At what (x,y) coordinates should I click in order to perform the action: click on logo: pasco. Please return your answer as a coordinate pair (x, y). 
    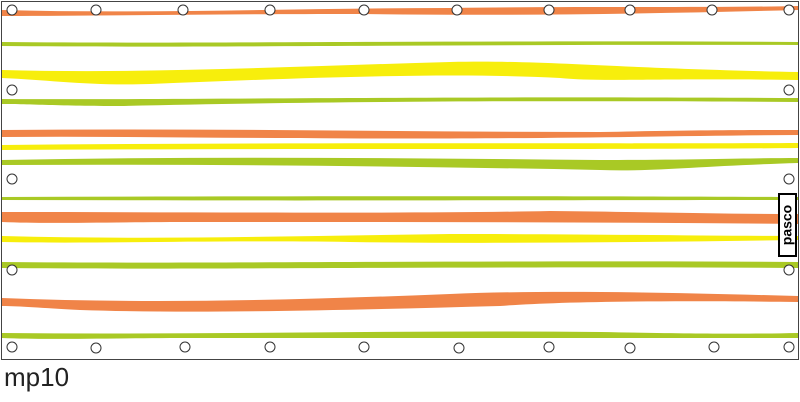
    Looking at the image, I should click on (787, 225).